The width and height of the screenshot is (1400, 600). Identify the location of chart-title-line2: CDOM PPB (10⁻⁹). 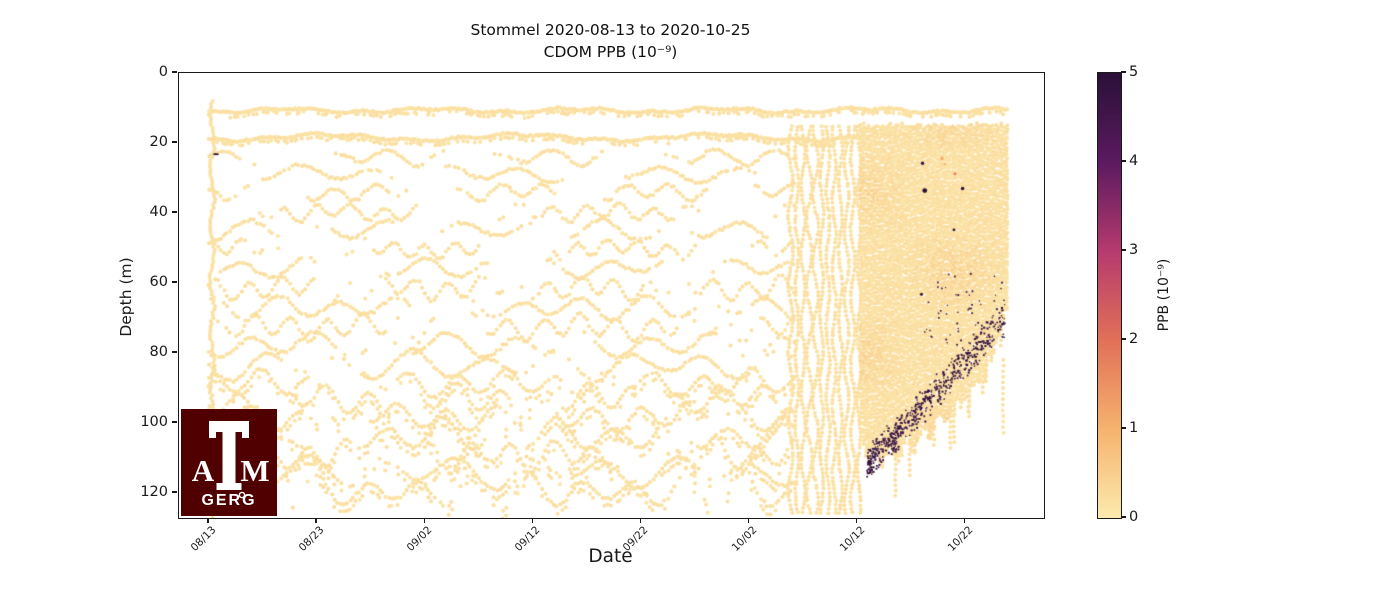
(610, 52).